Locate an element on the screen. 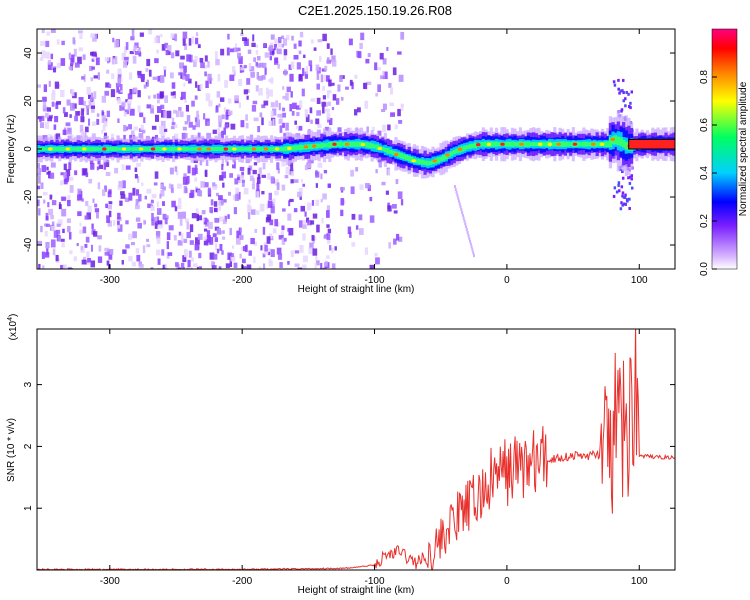 The width and height of the screenshot is (750, 600). x-tick-label: 0 is located at coordinates (507, 280).